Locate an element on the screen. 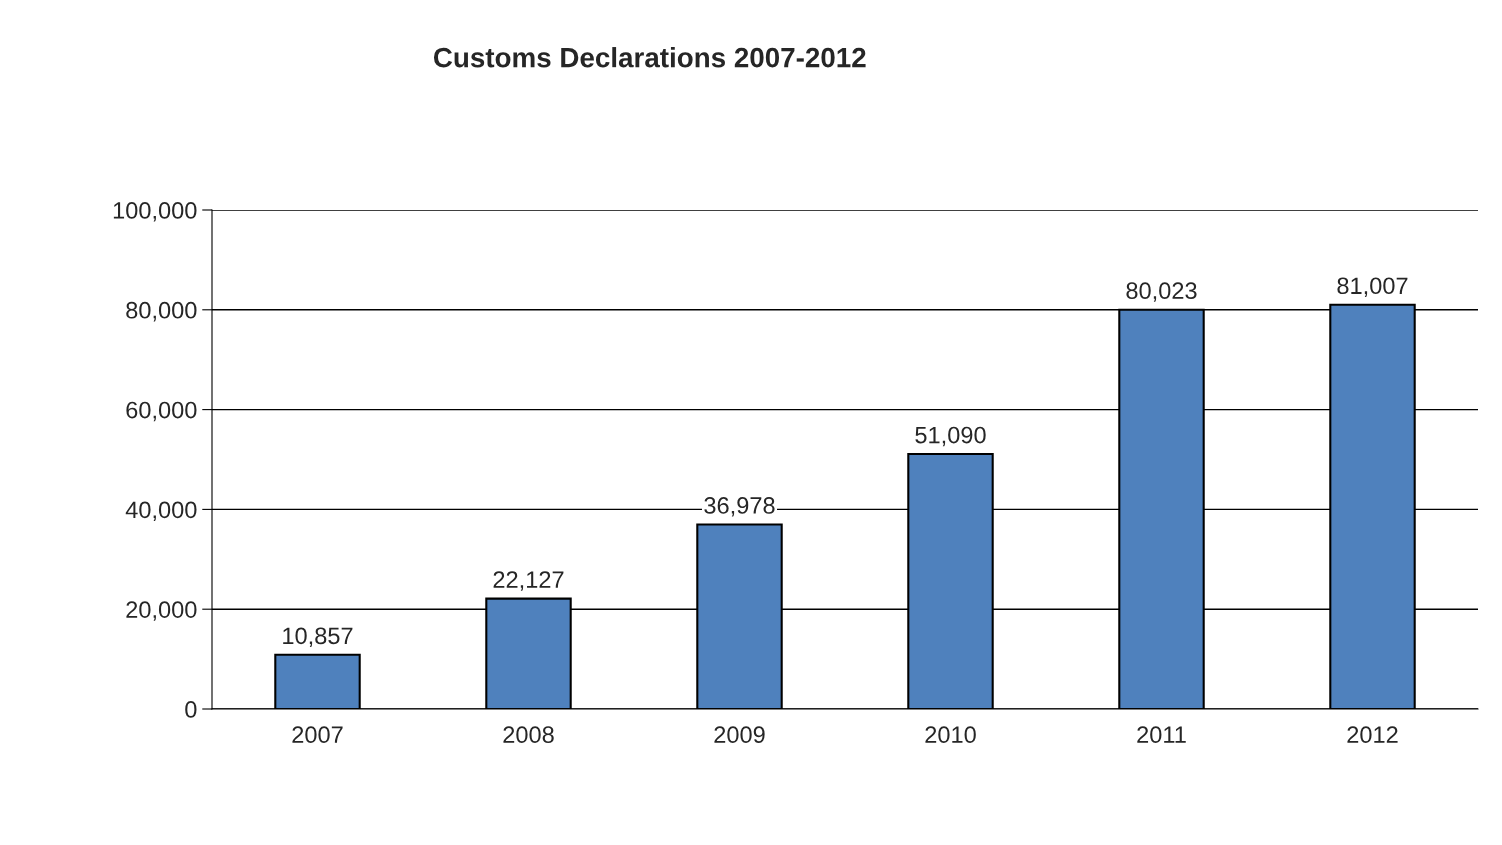 The width and height of the screenshot is (1502, 845). y-tick-label: 80,000 is located at coordinates (161, 311).